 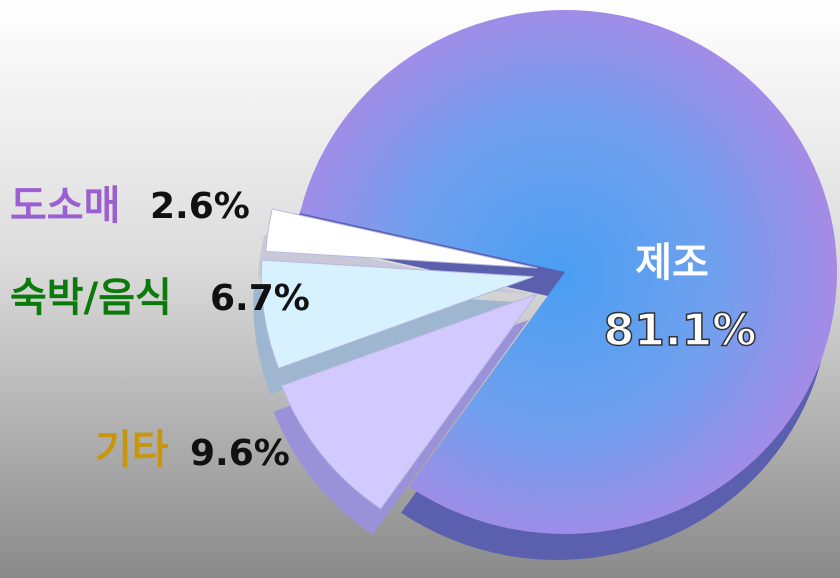 What do you see at coordinates (680, 330) in the screenshot?
I see `value-label: 81.1%` at bounding box center [680, 330].